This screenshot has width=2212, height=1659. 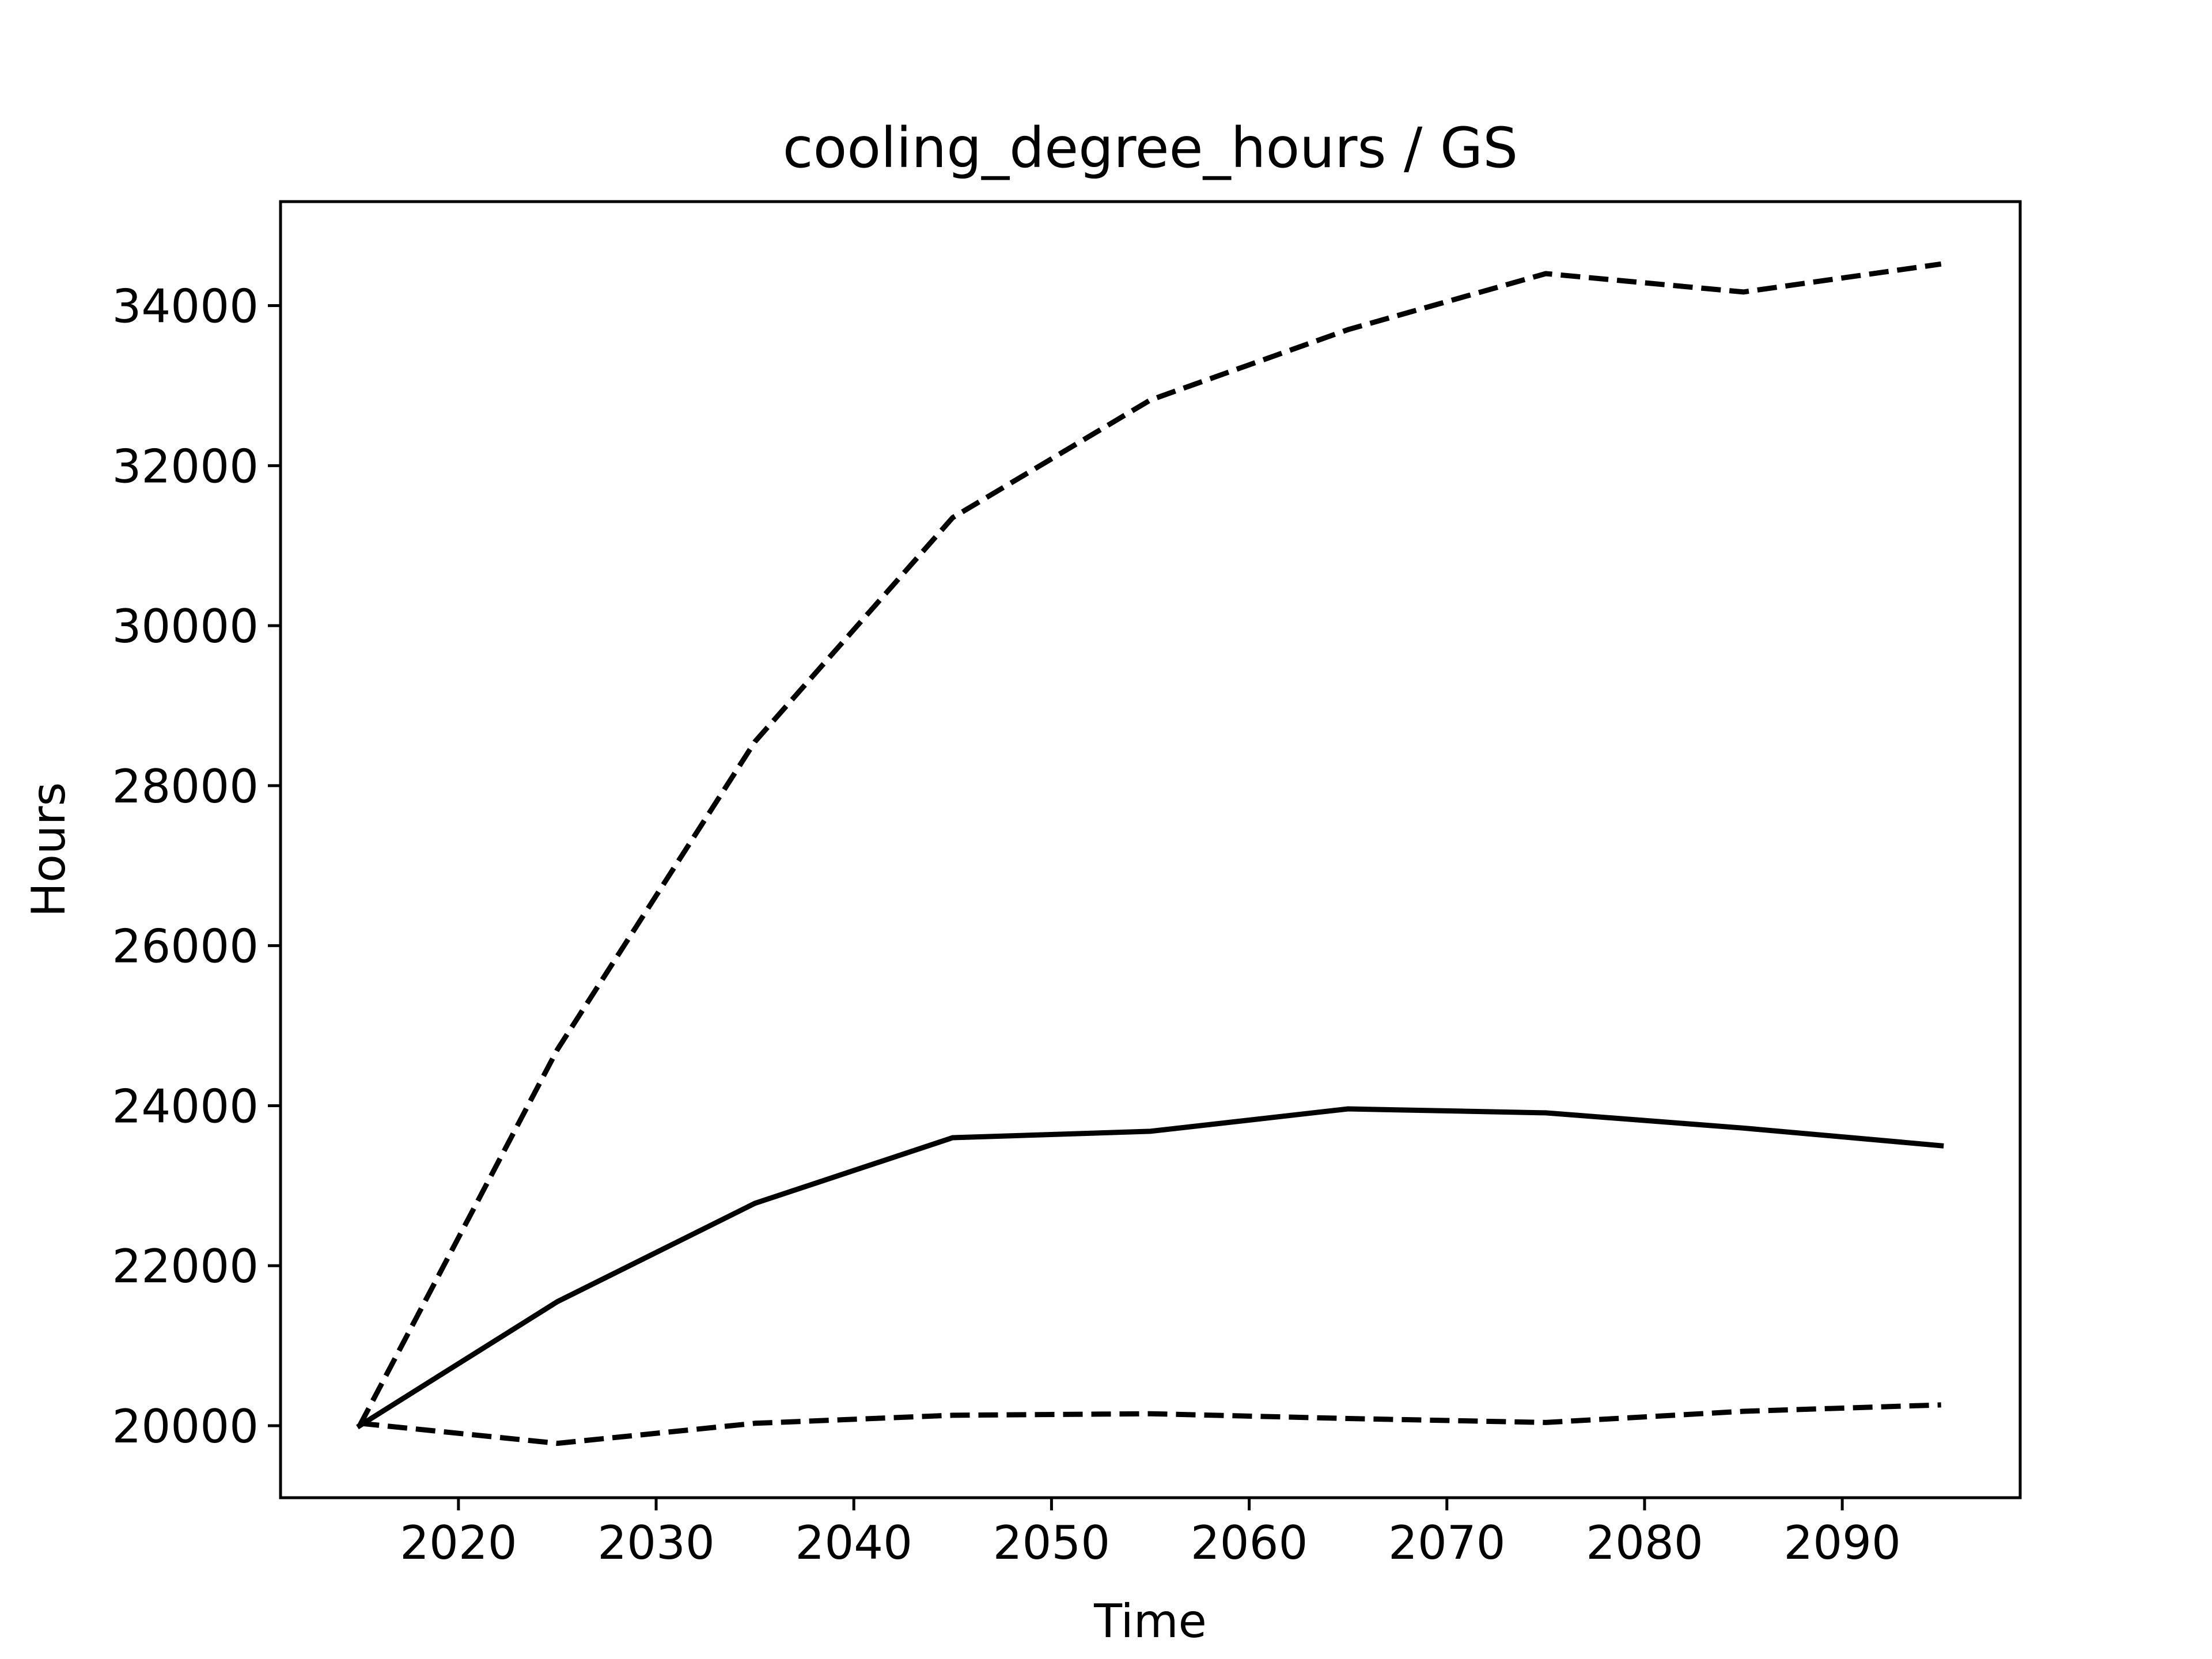 What do you see at coordinates (1644, 1543) in the screenshot?
I see `x-tick-label: 2080` at bounding box center [1644, 1543].